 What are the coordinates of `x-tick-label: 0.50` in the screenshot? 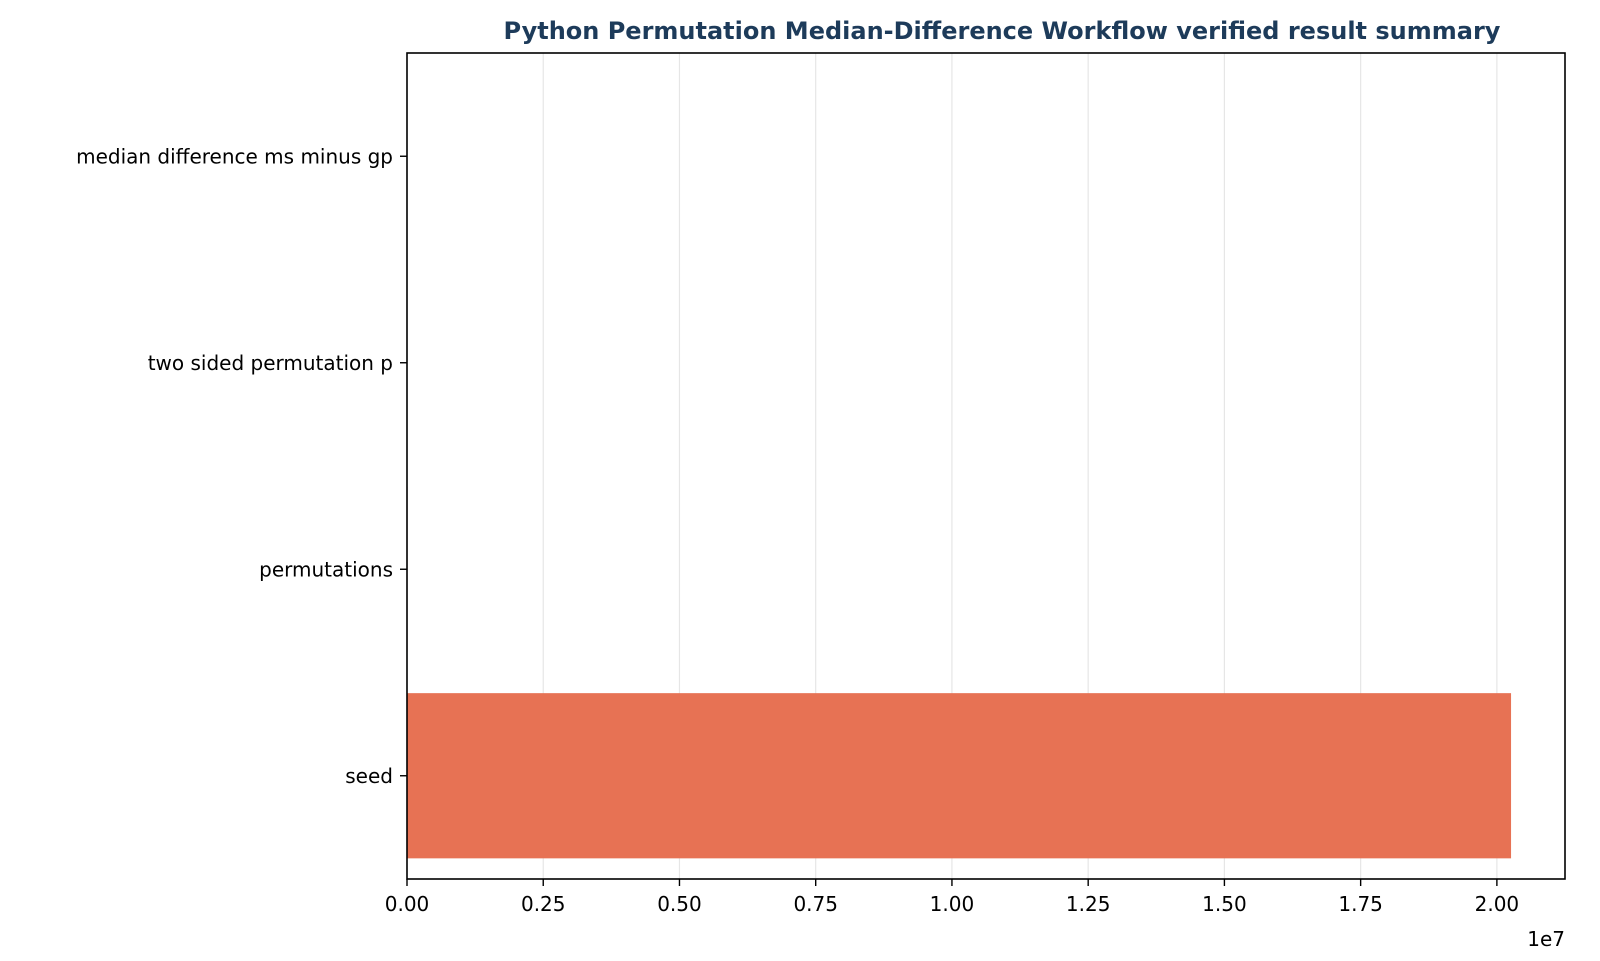 It's located at (679, 904).